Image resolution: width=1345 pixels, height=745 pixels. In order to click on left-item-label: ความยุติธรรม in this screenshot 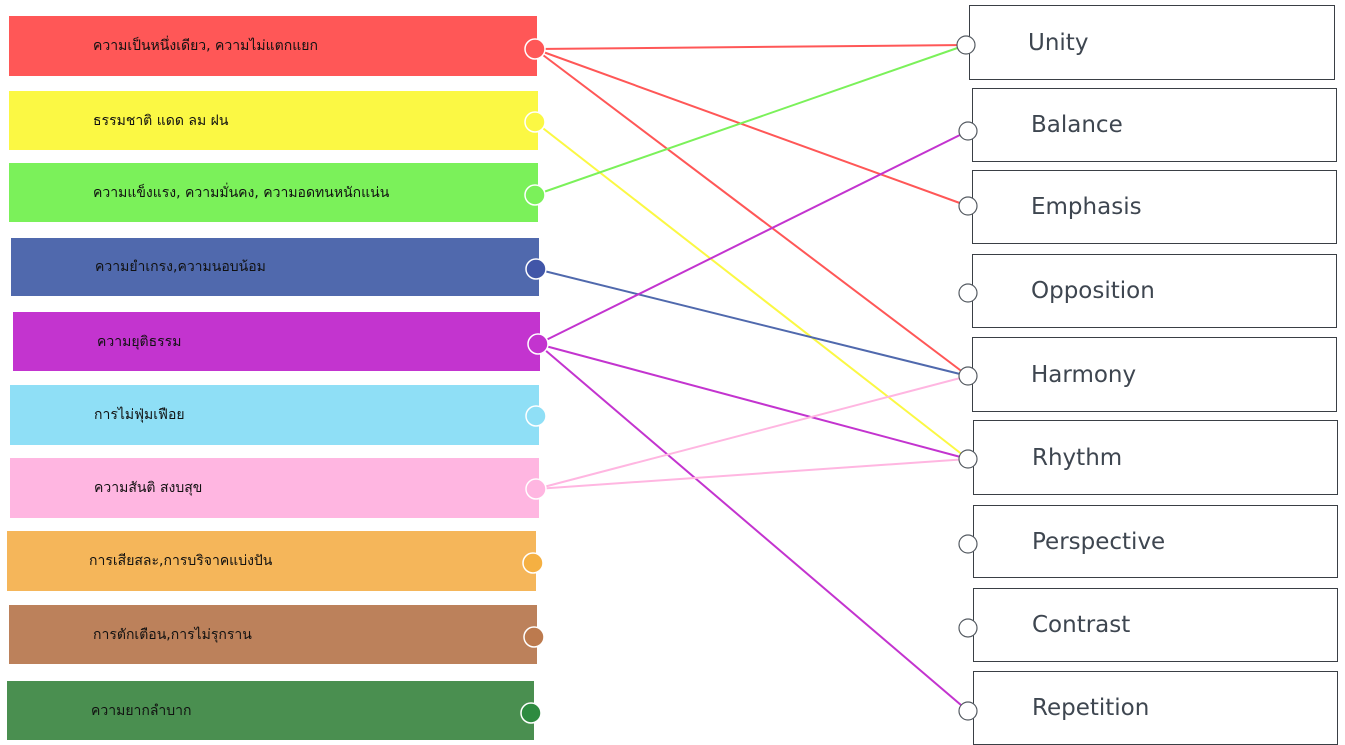, I will do `click(139, 341)`.